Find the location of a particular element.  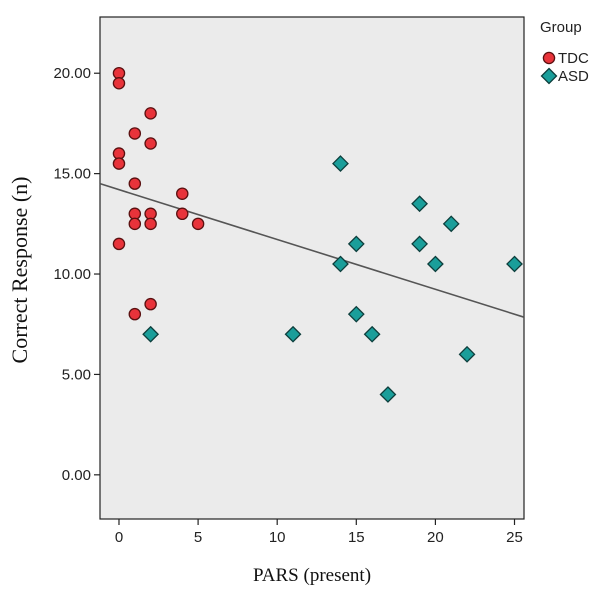

y-tick-label: 15.00 is located at coordinates (72, 174).